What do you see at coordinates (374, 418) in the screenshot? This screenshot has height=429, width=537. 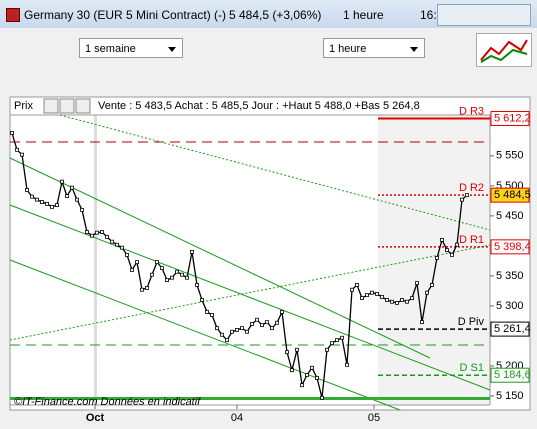 I see `x-tick-label: 05` at bounding box center [374, 418].